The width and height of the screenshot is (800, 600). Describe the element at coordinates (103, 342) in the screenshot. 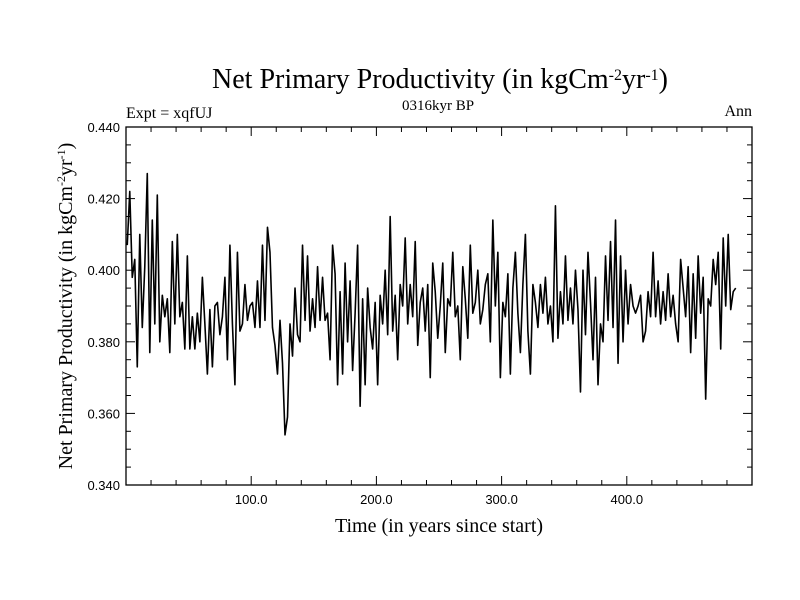

I see `y-tick-label: 0.380` at that location.